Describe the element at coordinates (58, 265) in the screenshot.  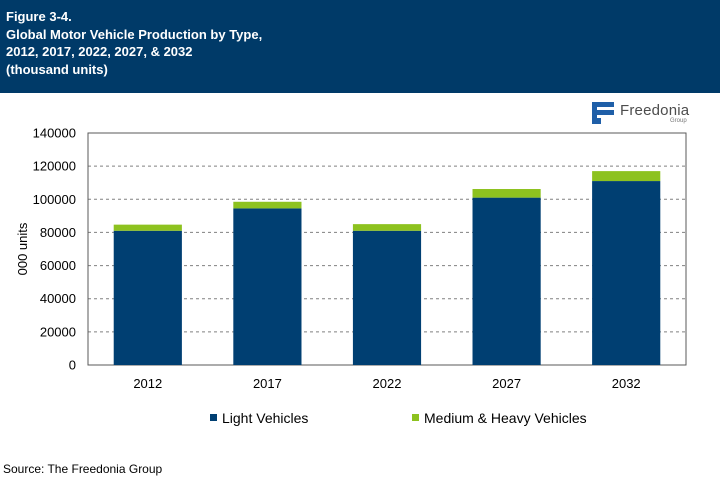
I see `y-tick-label: 60000` at that location.